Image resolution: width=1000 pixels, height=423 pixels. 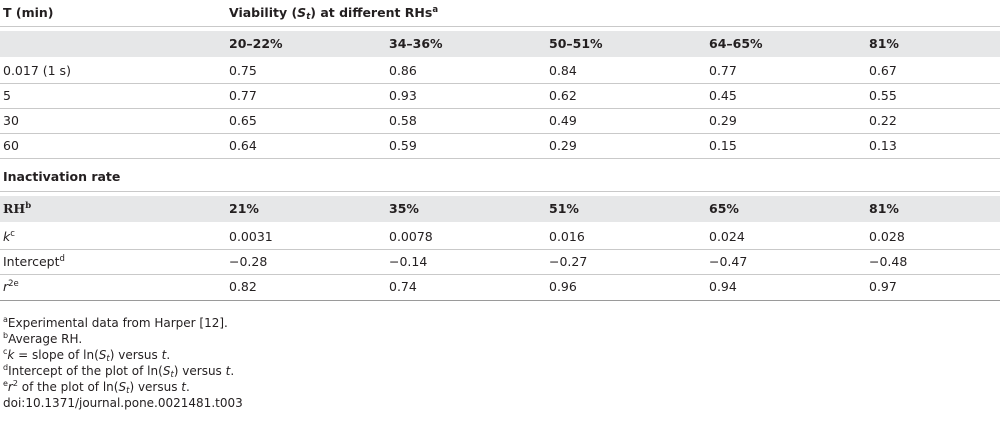 What do you see at coordinates (723, 145) in the screenshot?
I see `value-cell: 0.15` at bounding box center [723, 145].